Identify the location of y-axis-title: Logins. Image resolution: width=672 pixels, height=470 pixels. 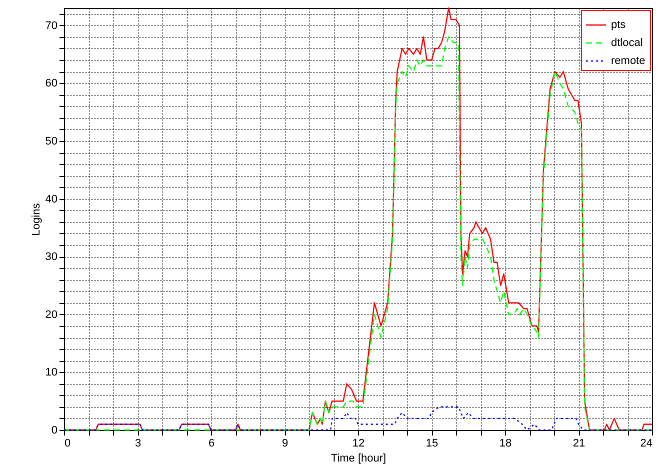
(36, 219).